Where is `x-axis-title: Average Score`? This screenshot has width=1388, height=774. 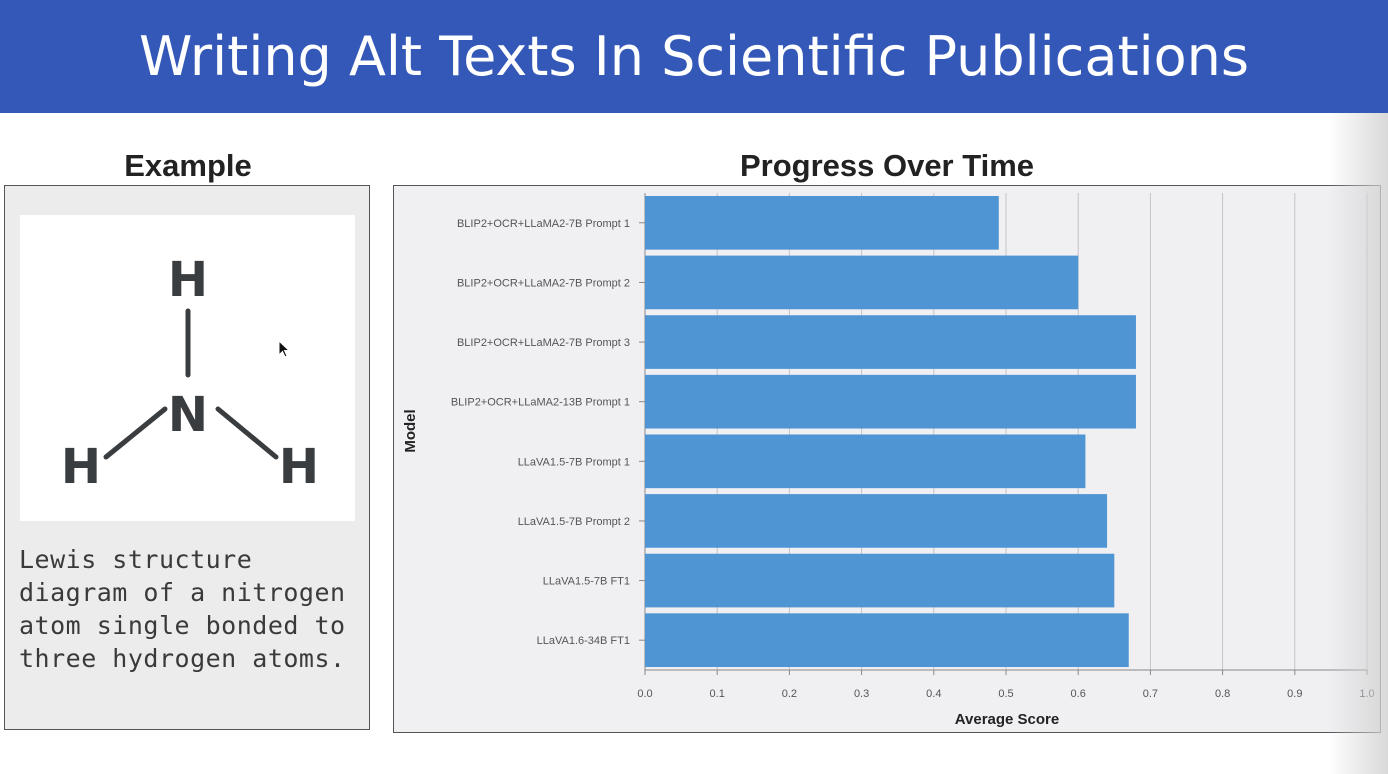 x-axis-title: Average Score is located at coordinates (1007, 719).